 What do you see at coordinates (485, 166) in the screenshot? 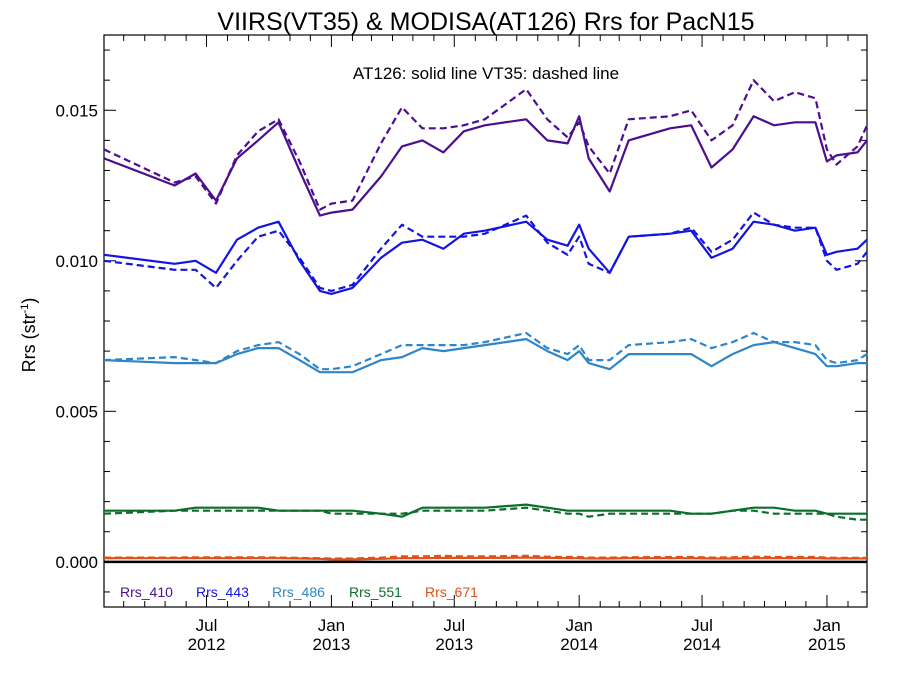
I see `rrs-410-at126-solid-line` at bounding box center [485, 166].